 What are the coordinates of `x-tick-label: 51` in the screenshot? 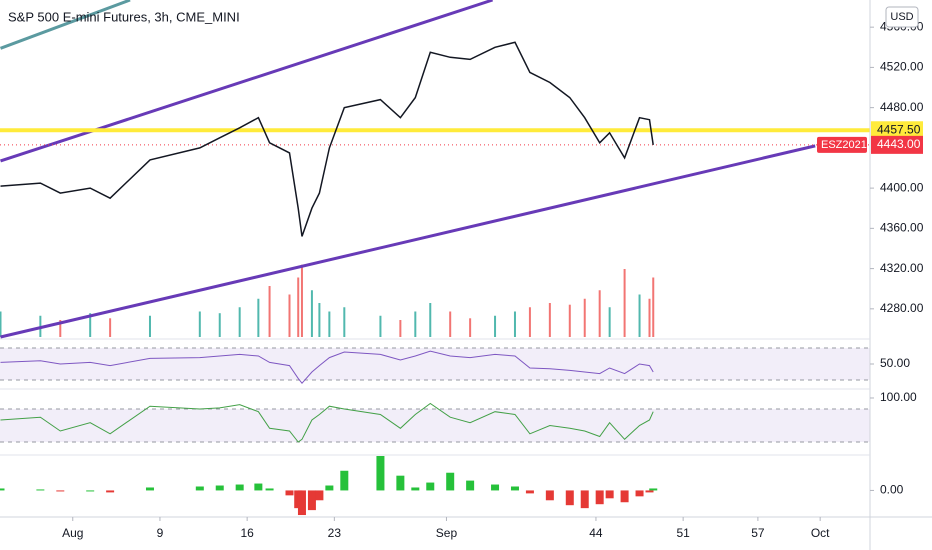 It's located at (683, 533).